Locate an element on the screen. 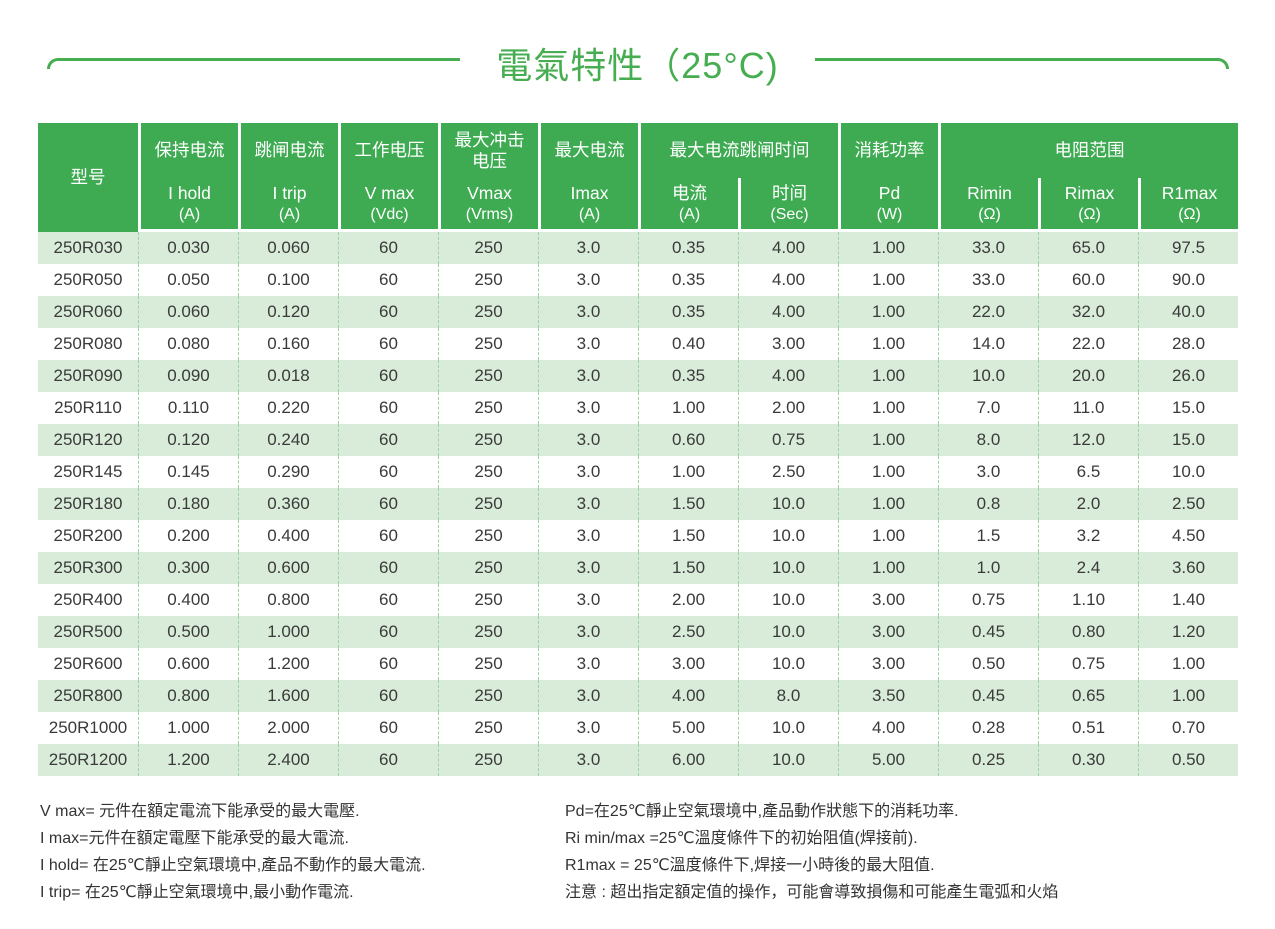 The width and height of the screenshot is (1275, 929). col-header-power: 消耗功率 is located at coordinates (888, 150).